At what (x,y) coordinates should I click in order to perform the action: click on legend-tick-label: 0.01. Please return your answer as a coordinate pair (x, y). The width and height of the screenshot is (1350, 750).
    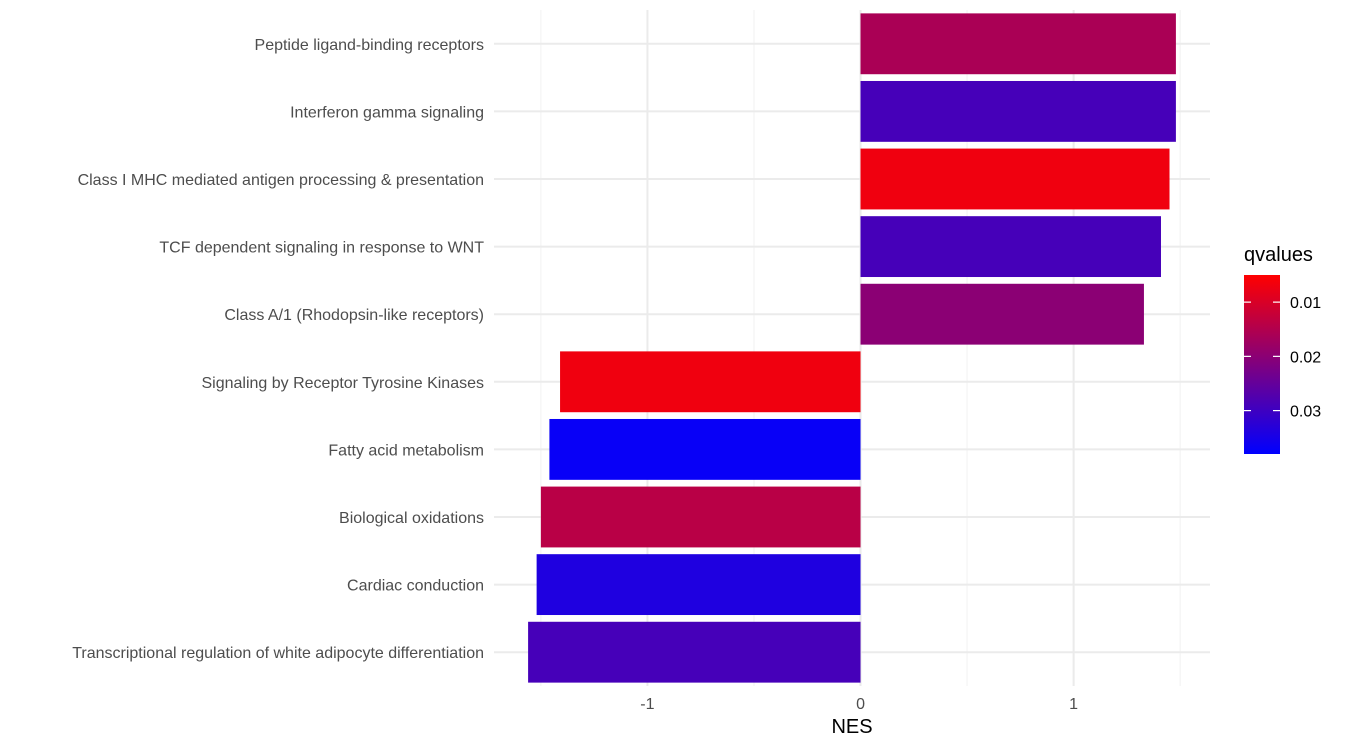
    Looking at the image, I should click on (1305, 303).